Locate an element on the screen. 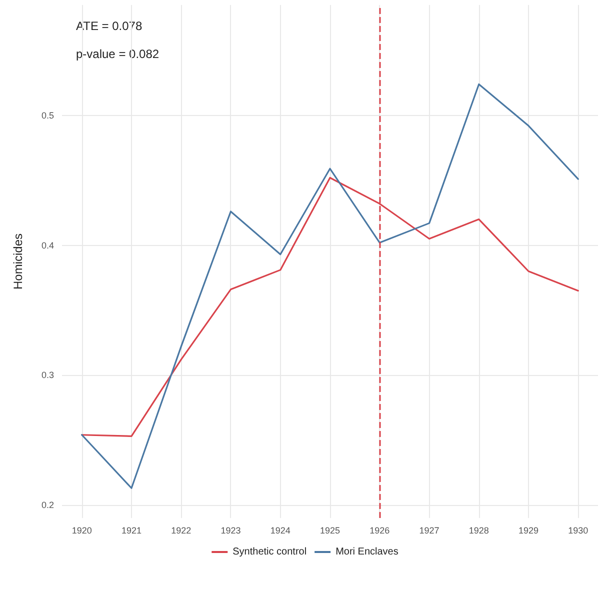 Image resolution: width=610 pixels, height=590 pixels. x-tick-label: 1929 is located at coordinates (528, 531).